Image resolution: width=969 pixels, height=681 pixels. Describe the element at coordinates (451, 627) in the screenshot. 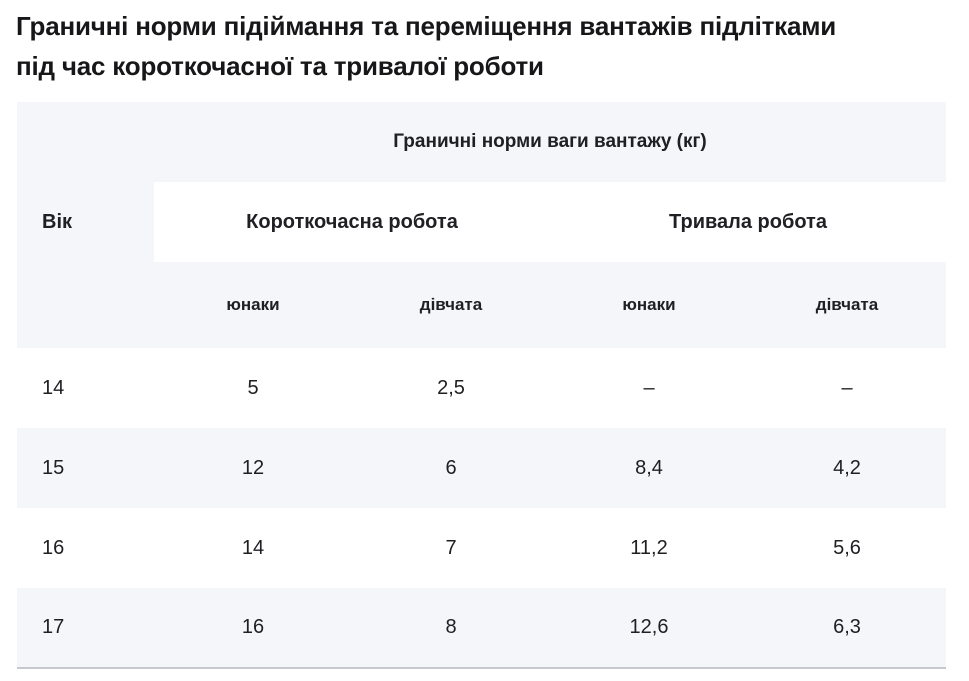

I see `value-cell: 8` at that location.